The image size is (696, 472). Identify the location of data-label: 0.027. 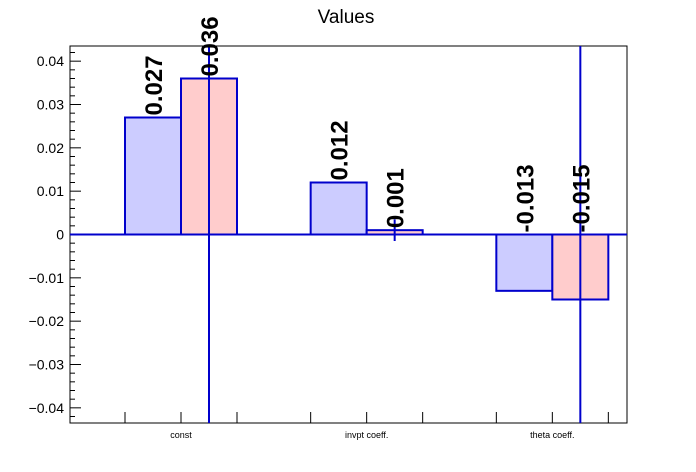
(154, 85).